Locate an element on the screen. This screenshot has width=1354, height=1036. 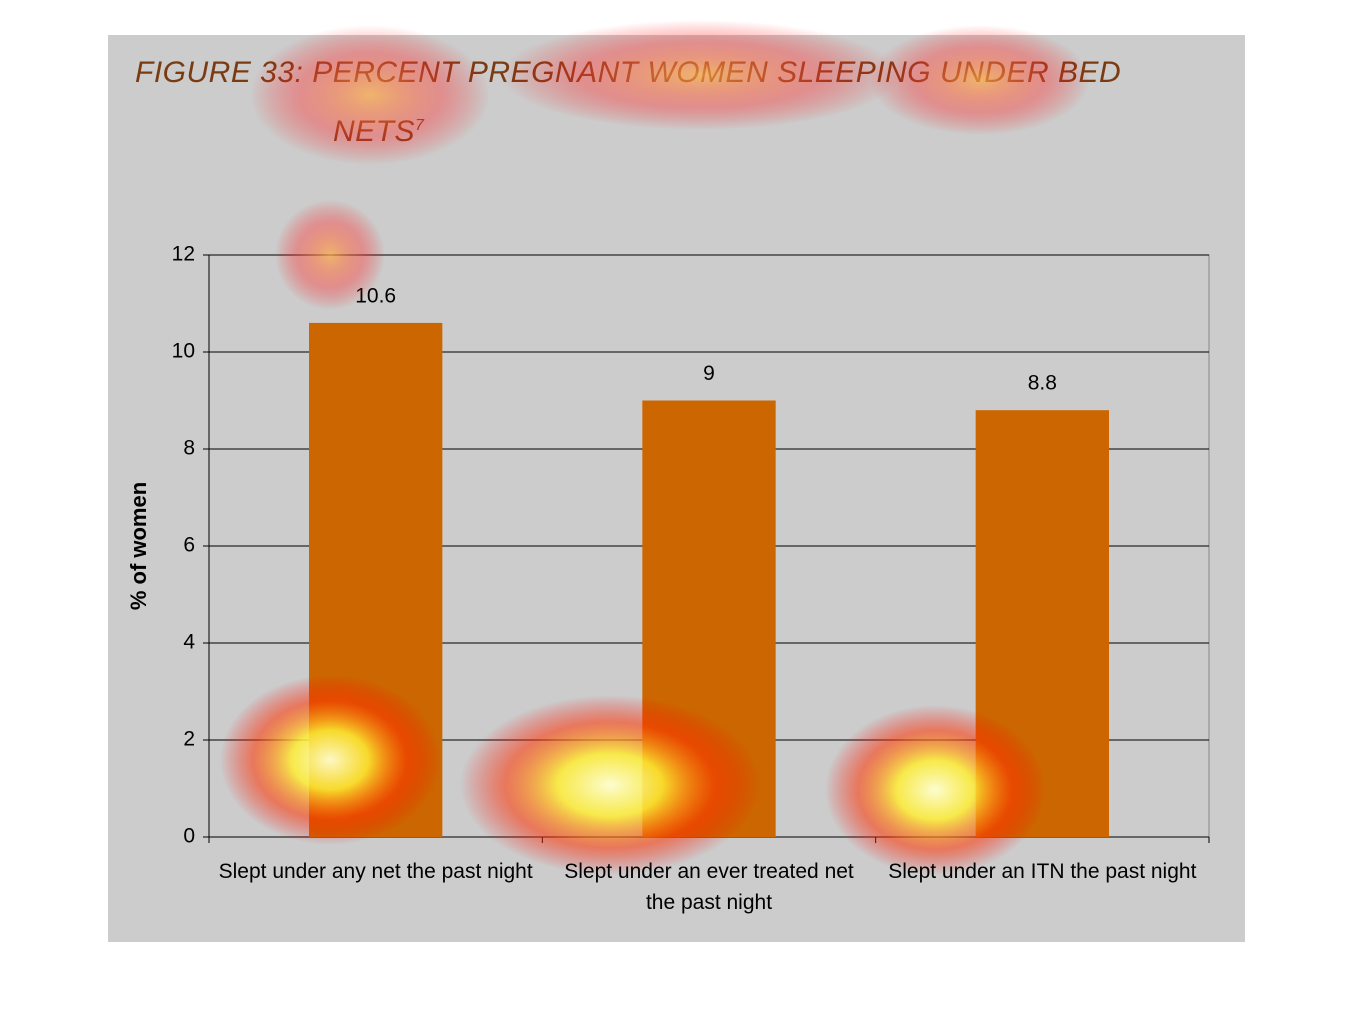
data-label: 8.8 is located at coordinates (1042, 383).